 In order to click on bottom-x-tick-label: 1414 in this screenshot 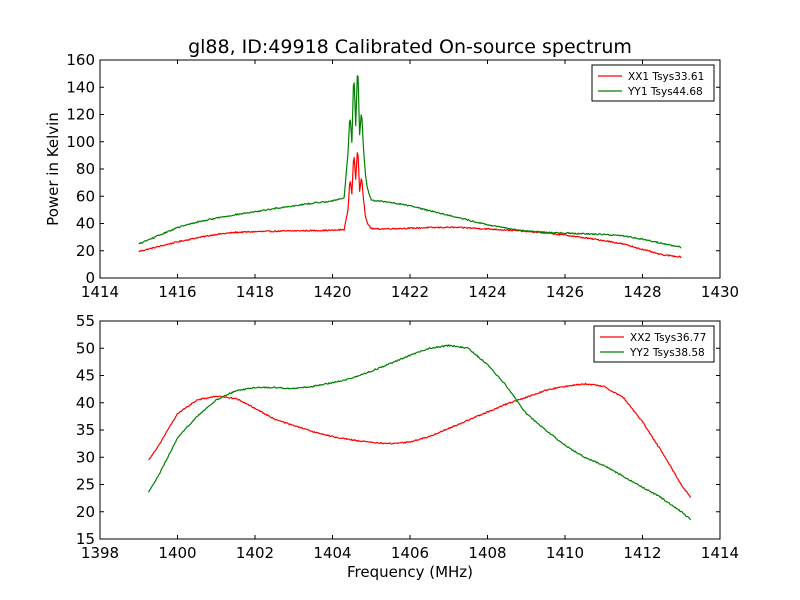, I will do `click(720, 553)`.